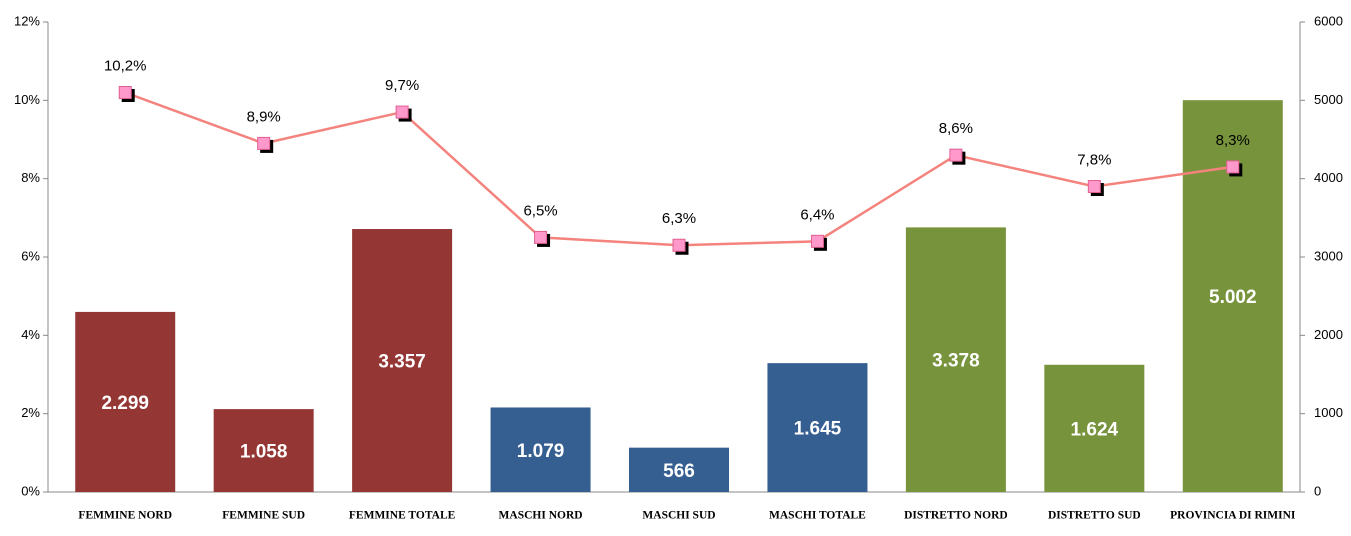 This screenshot has width=1351, height=536. I want to click on line-value-label: 6,4%, so click(817, 214).